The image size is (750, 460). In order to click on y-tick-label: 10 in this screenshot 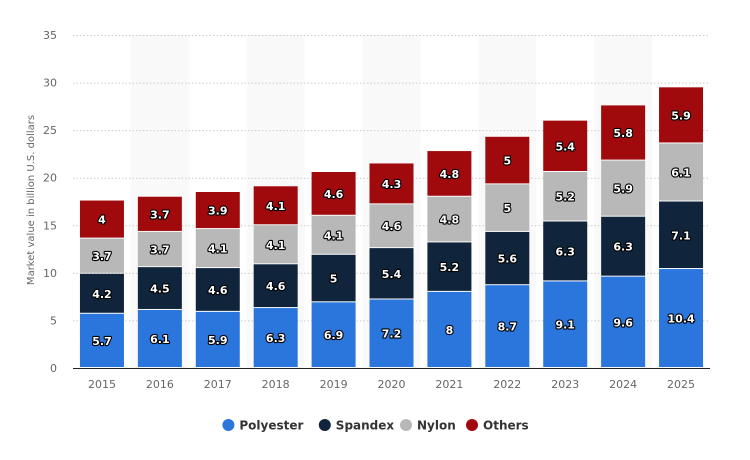, I will do `click(50, 273)`.